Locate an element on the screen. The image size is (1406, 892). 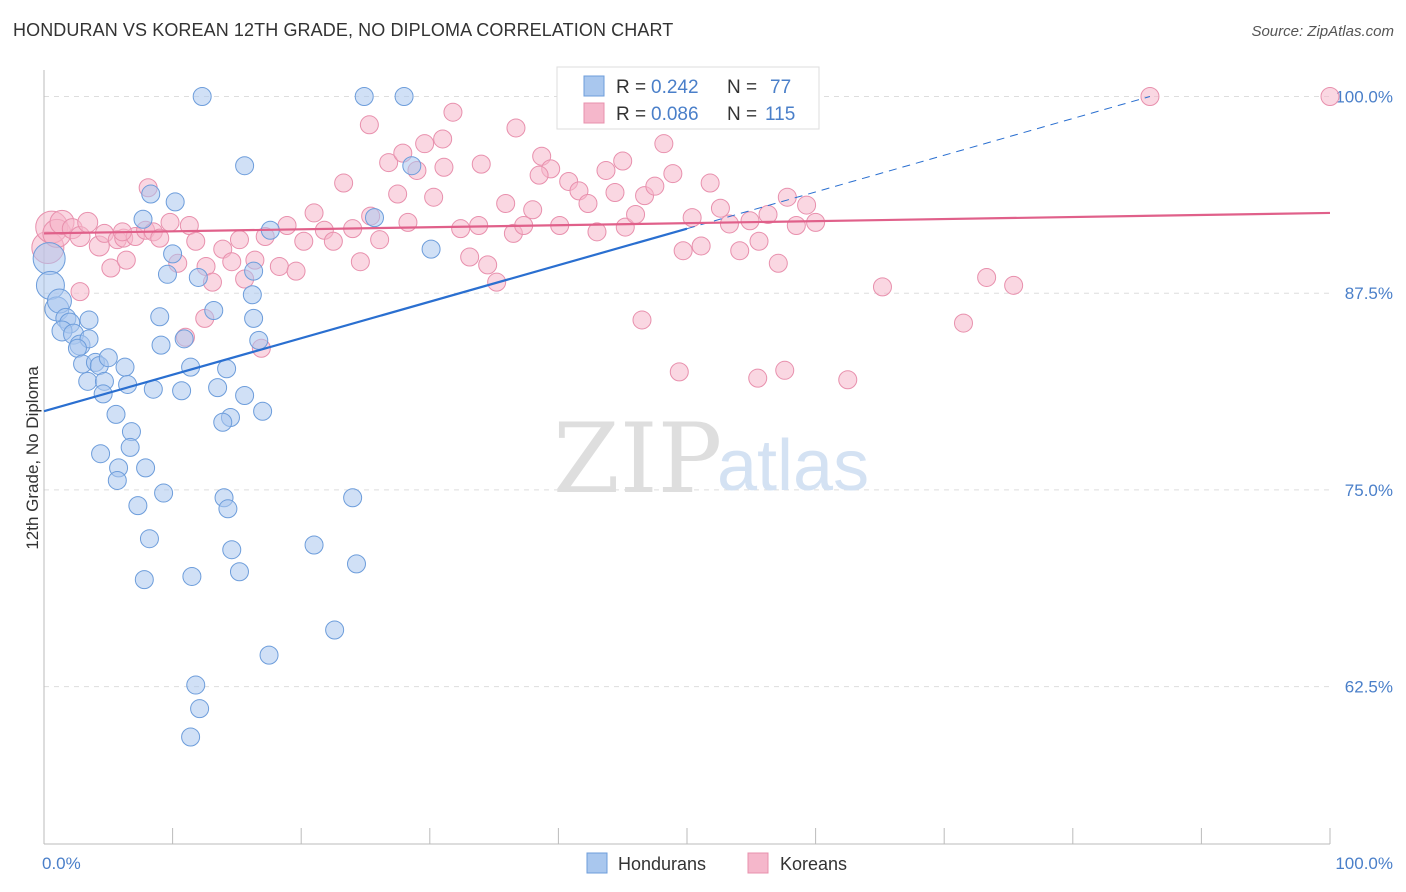
stats-legend-r-label-hondurans: R = is located at coordinates (631, 87).